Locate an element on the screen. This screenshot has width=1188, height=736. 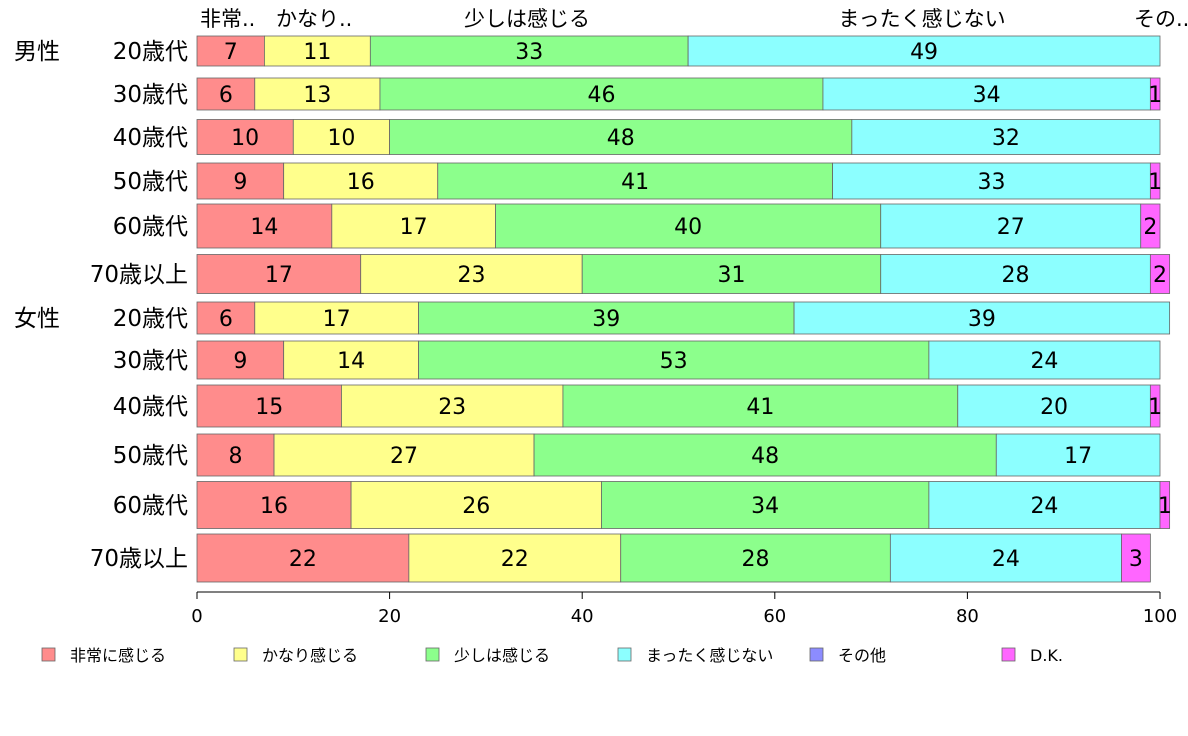
data-label: 8 is located at coordinates (236, 456).